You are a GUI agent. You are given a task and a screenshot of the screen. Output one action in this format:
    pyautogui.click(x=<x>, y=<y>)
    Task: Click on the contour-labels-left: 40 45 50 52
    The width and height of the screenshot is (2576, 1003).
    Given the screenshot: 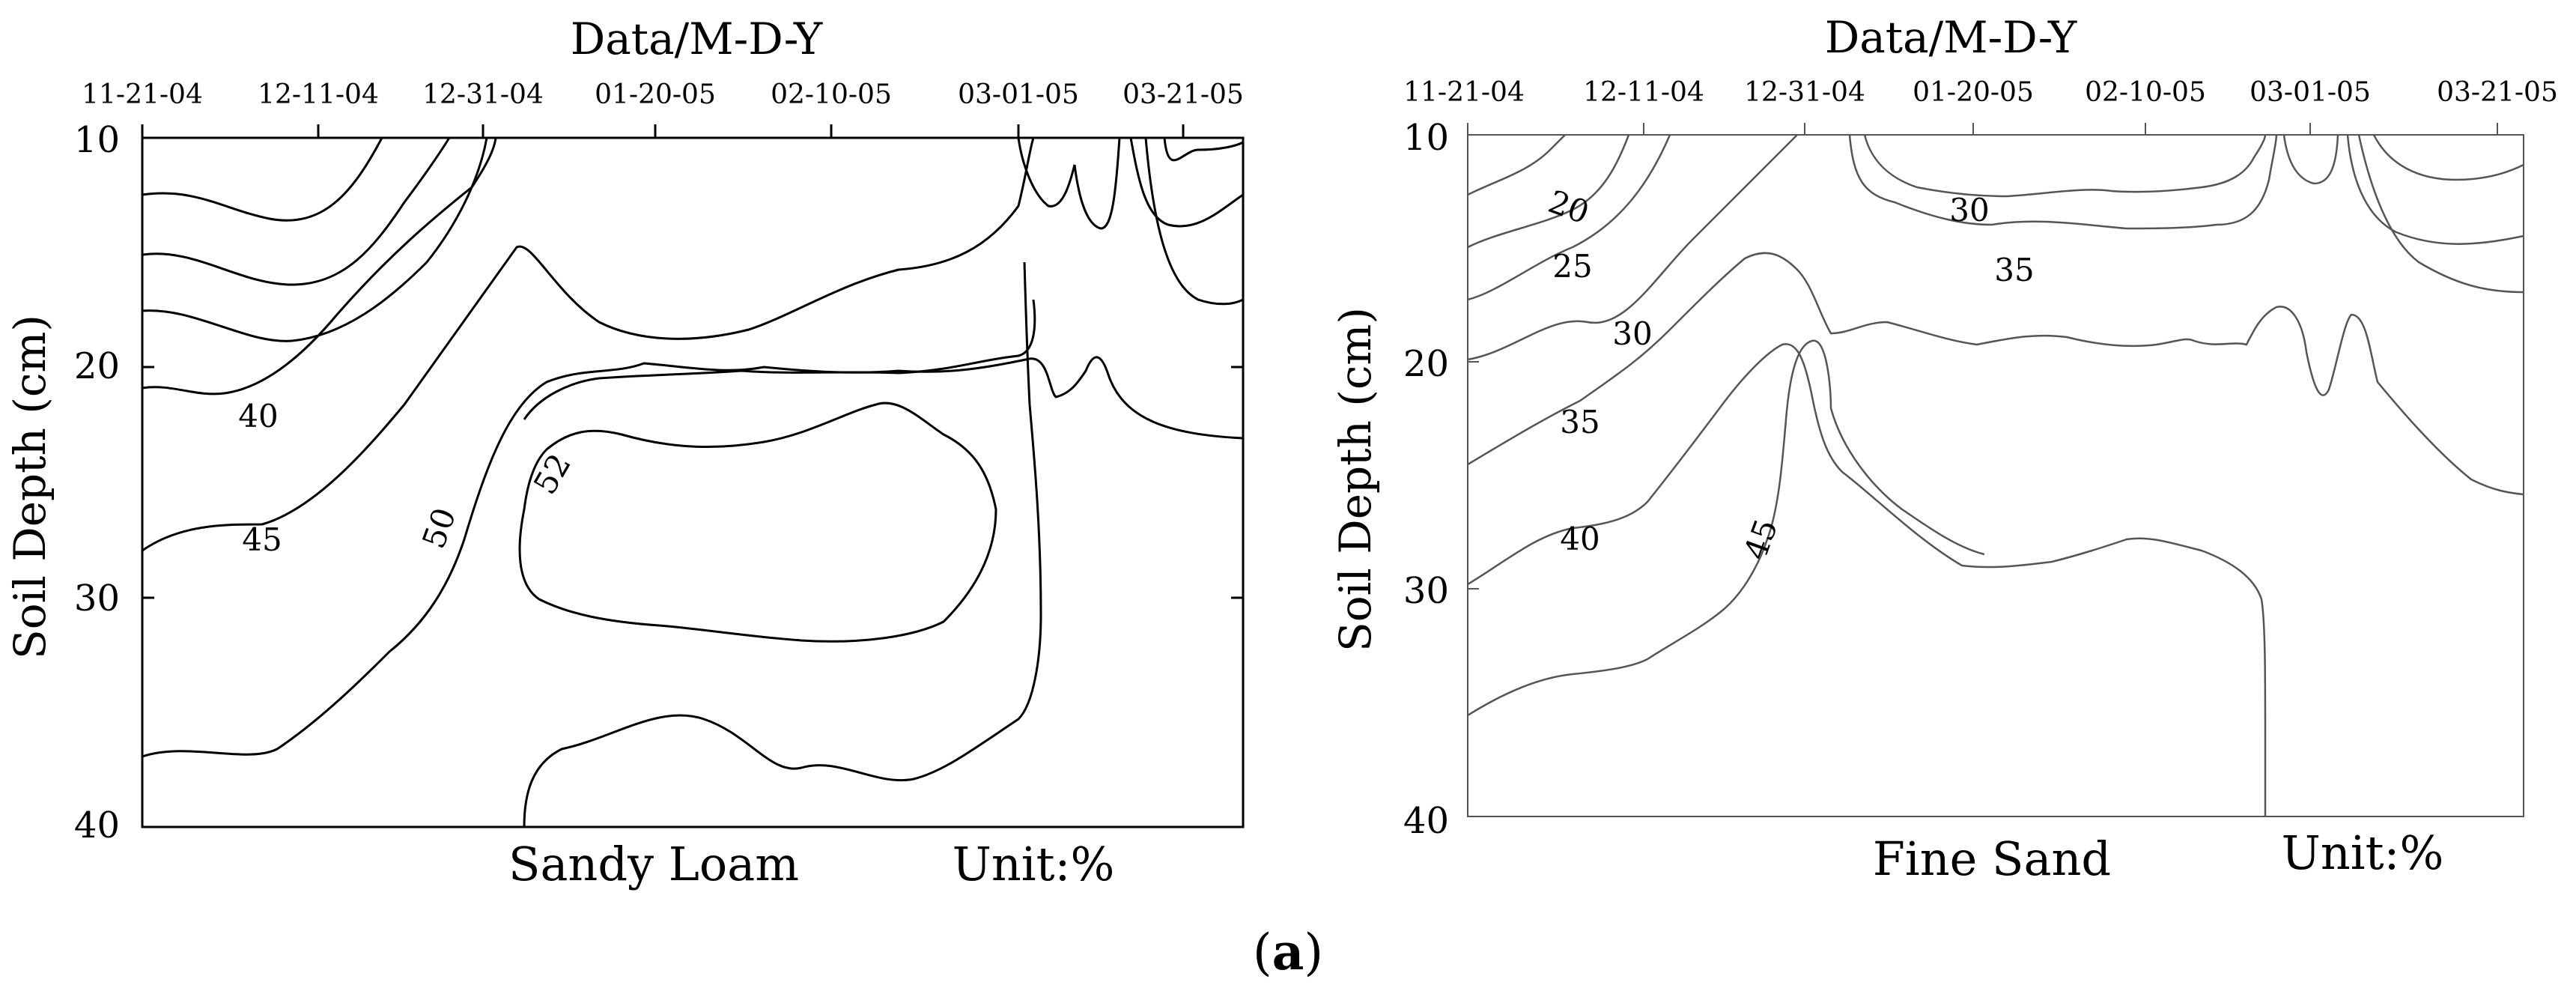 What is the action you would take?
    pyautogui.click(x=408, y=478)
    